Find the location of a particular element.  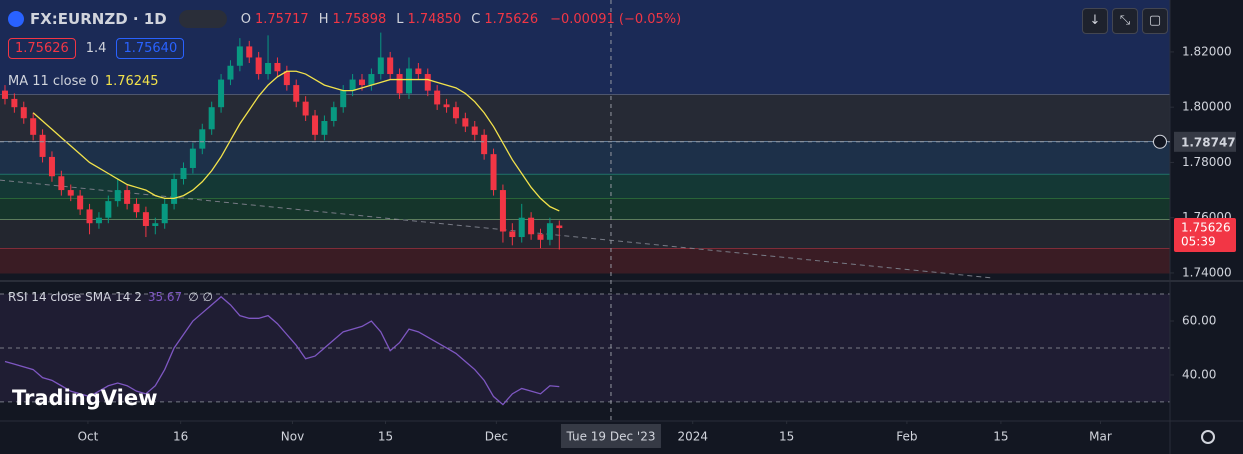

last-price-label: 1.75626 is located at coordinates (1206, 228).